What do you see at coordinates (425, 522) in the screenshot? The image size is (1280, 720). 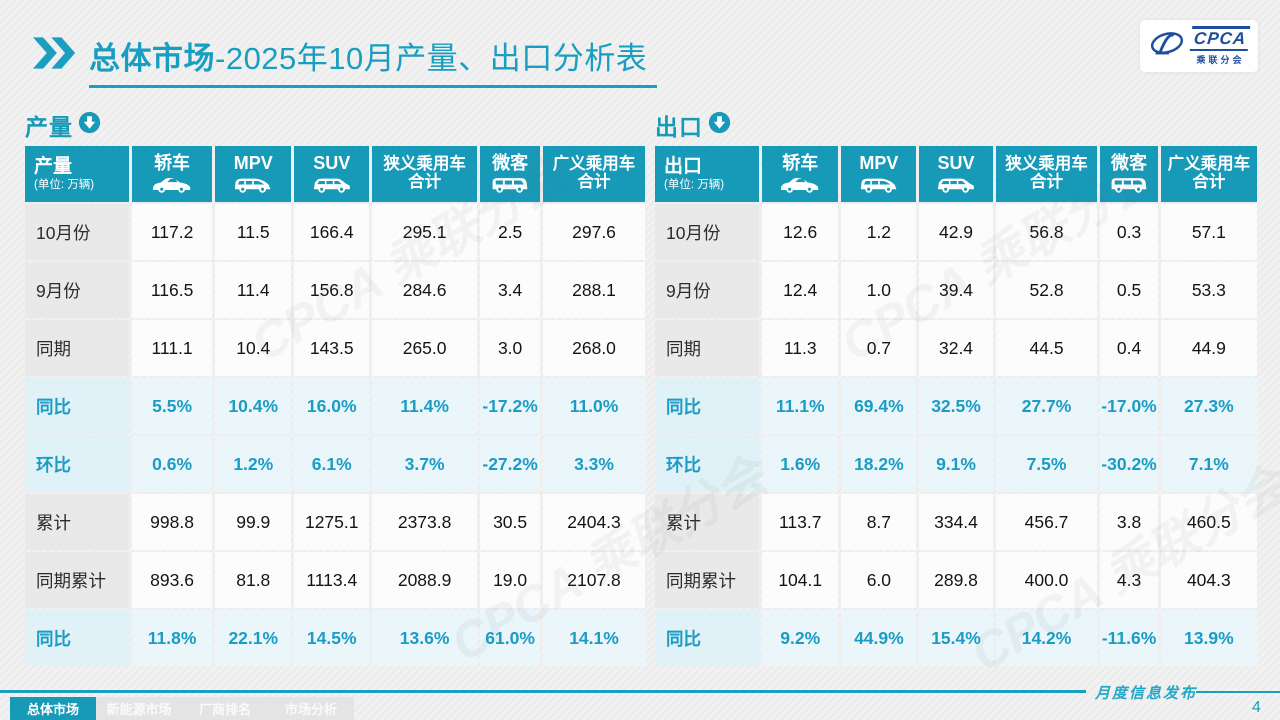 I see `data-cell: 2373.8` at bounding box center [425, 522].